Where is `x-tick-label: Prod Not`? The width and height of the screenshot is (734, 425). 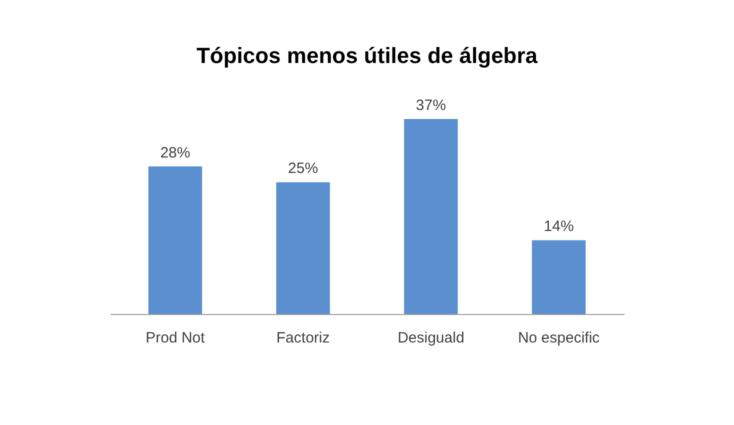
x-tick-label: Prod Not is located at coordinates (176, 338).